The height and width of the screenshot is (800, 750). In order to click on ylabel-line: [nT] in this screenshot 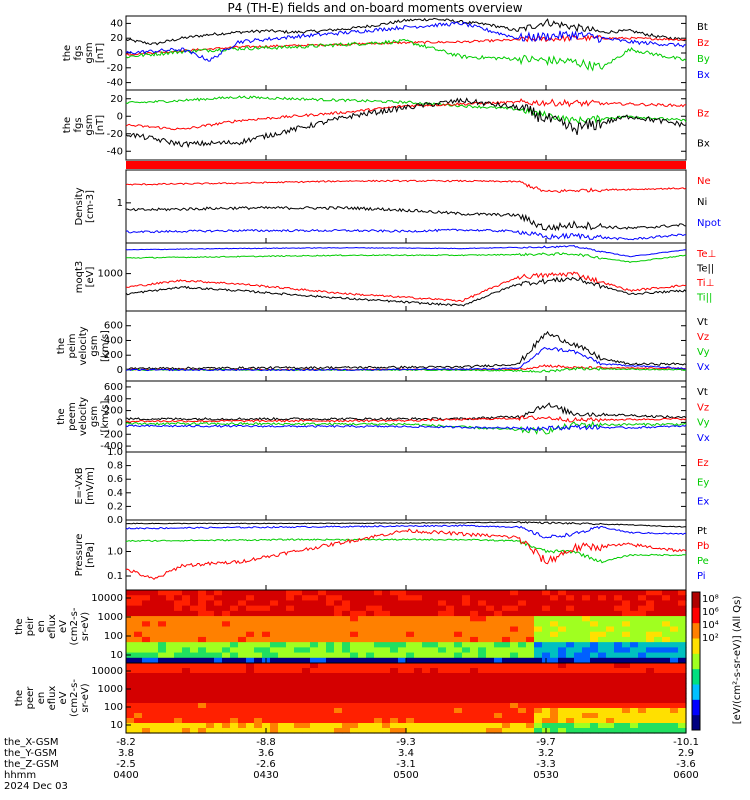, I will do `click(100, 53)`.